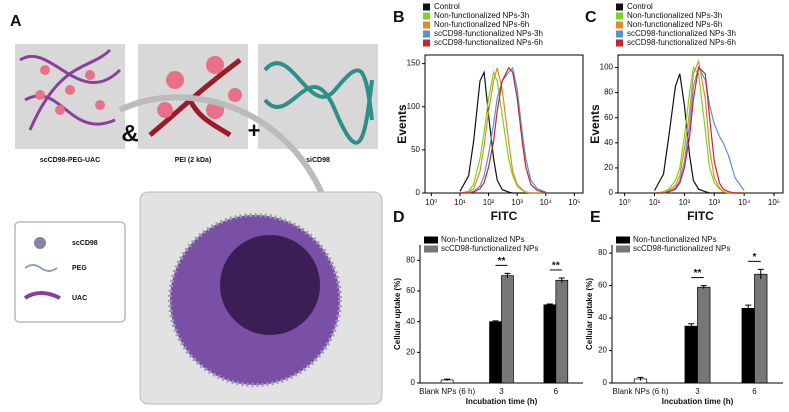 This screenshot has height=412, width=789. What do you see at coordinates (129, 133) in the screenshot?
I see `joiner: &` at bounding box center [129, 133].